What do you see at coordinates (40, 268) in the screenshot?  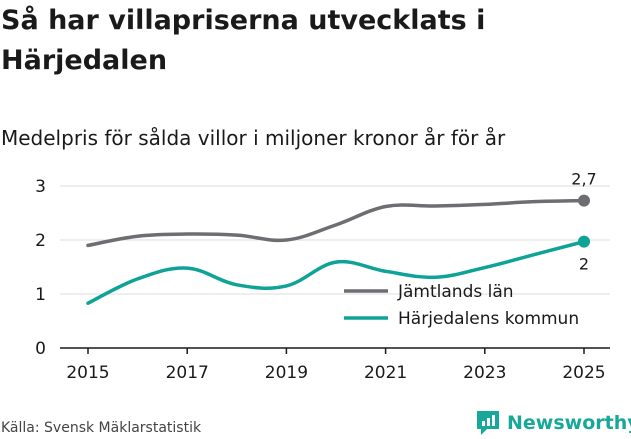 I see `y-tick-labels: 0 1 2 3` at bounding box center [40, 268].